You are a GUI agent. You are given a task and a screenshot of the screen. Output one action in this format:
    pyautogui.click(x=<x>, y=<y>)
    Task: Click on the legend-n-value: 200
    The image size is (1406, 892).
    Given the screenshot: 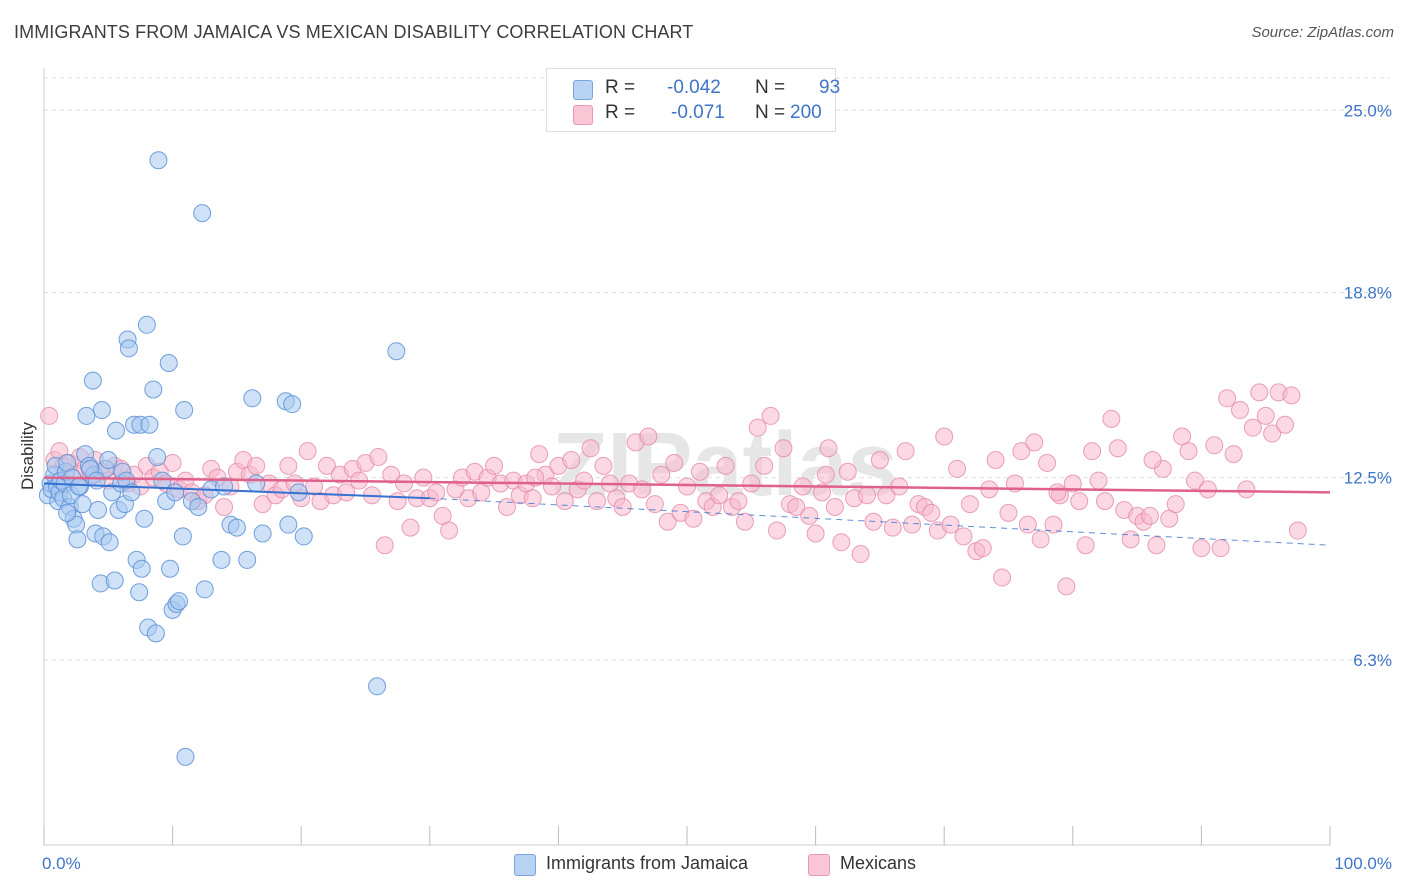 What is the action you would take?
    pyautogui.click(x=806, y=112)
    